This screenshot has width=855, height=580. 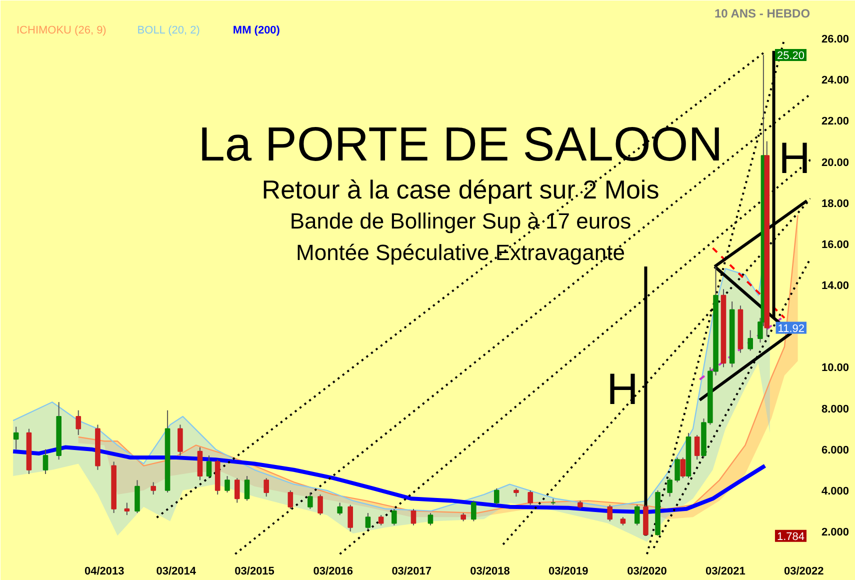 What do you see at coordinates (836, 491) in the screenshot?
I see `y-tick-label: 4.000` at bounding box center [836, 491].